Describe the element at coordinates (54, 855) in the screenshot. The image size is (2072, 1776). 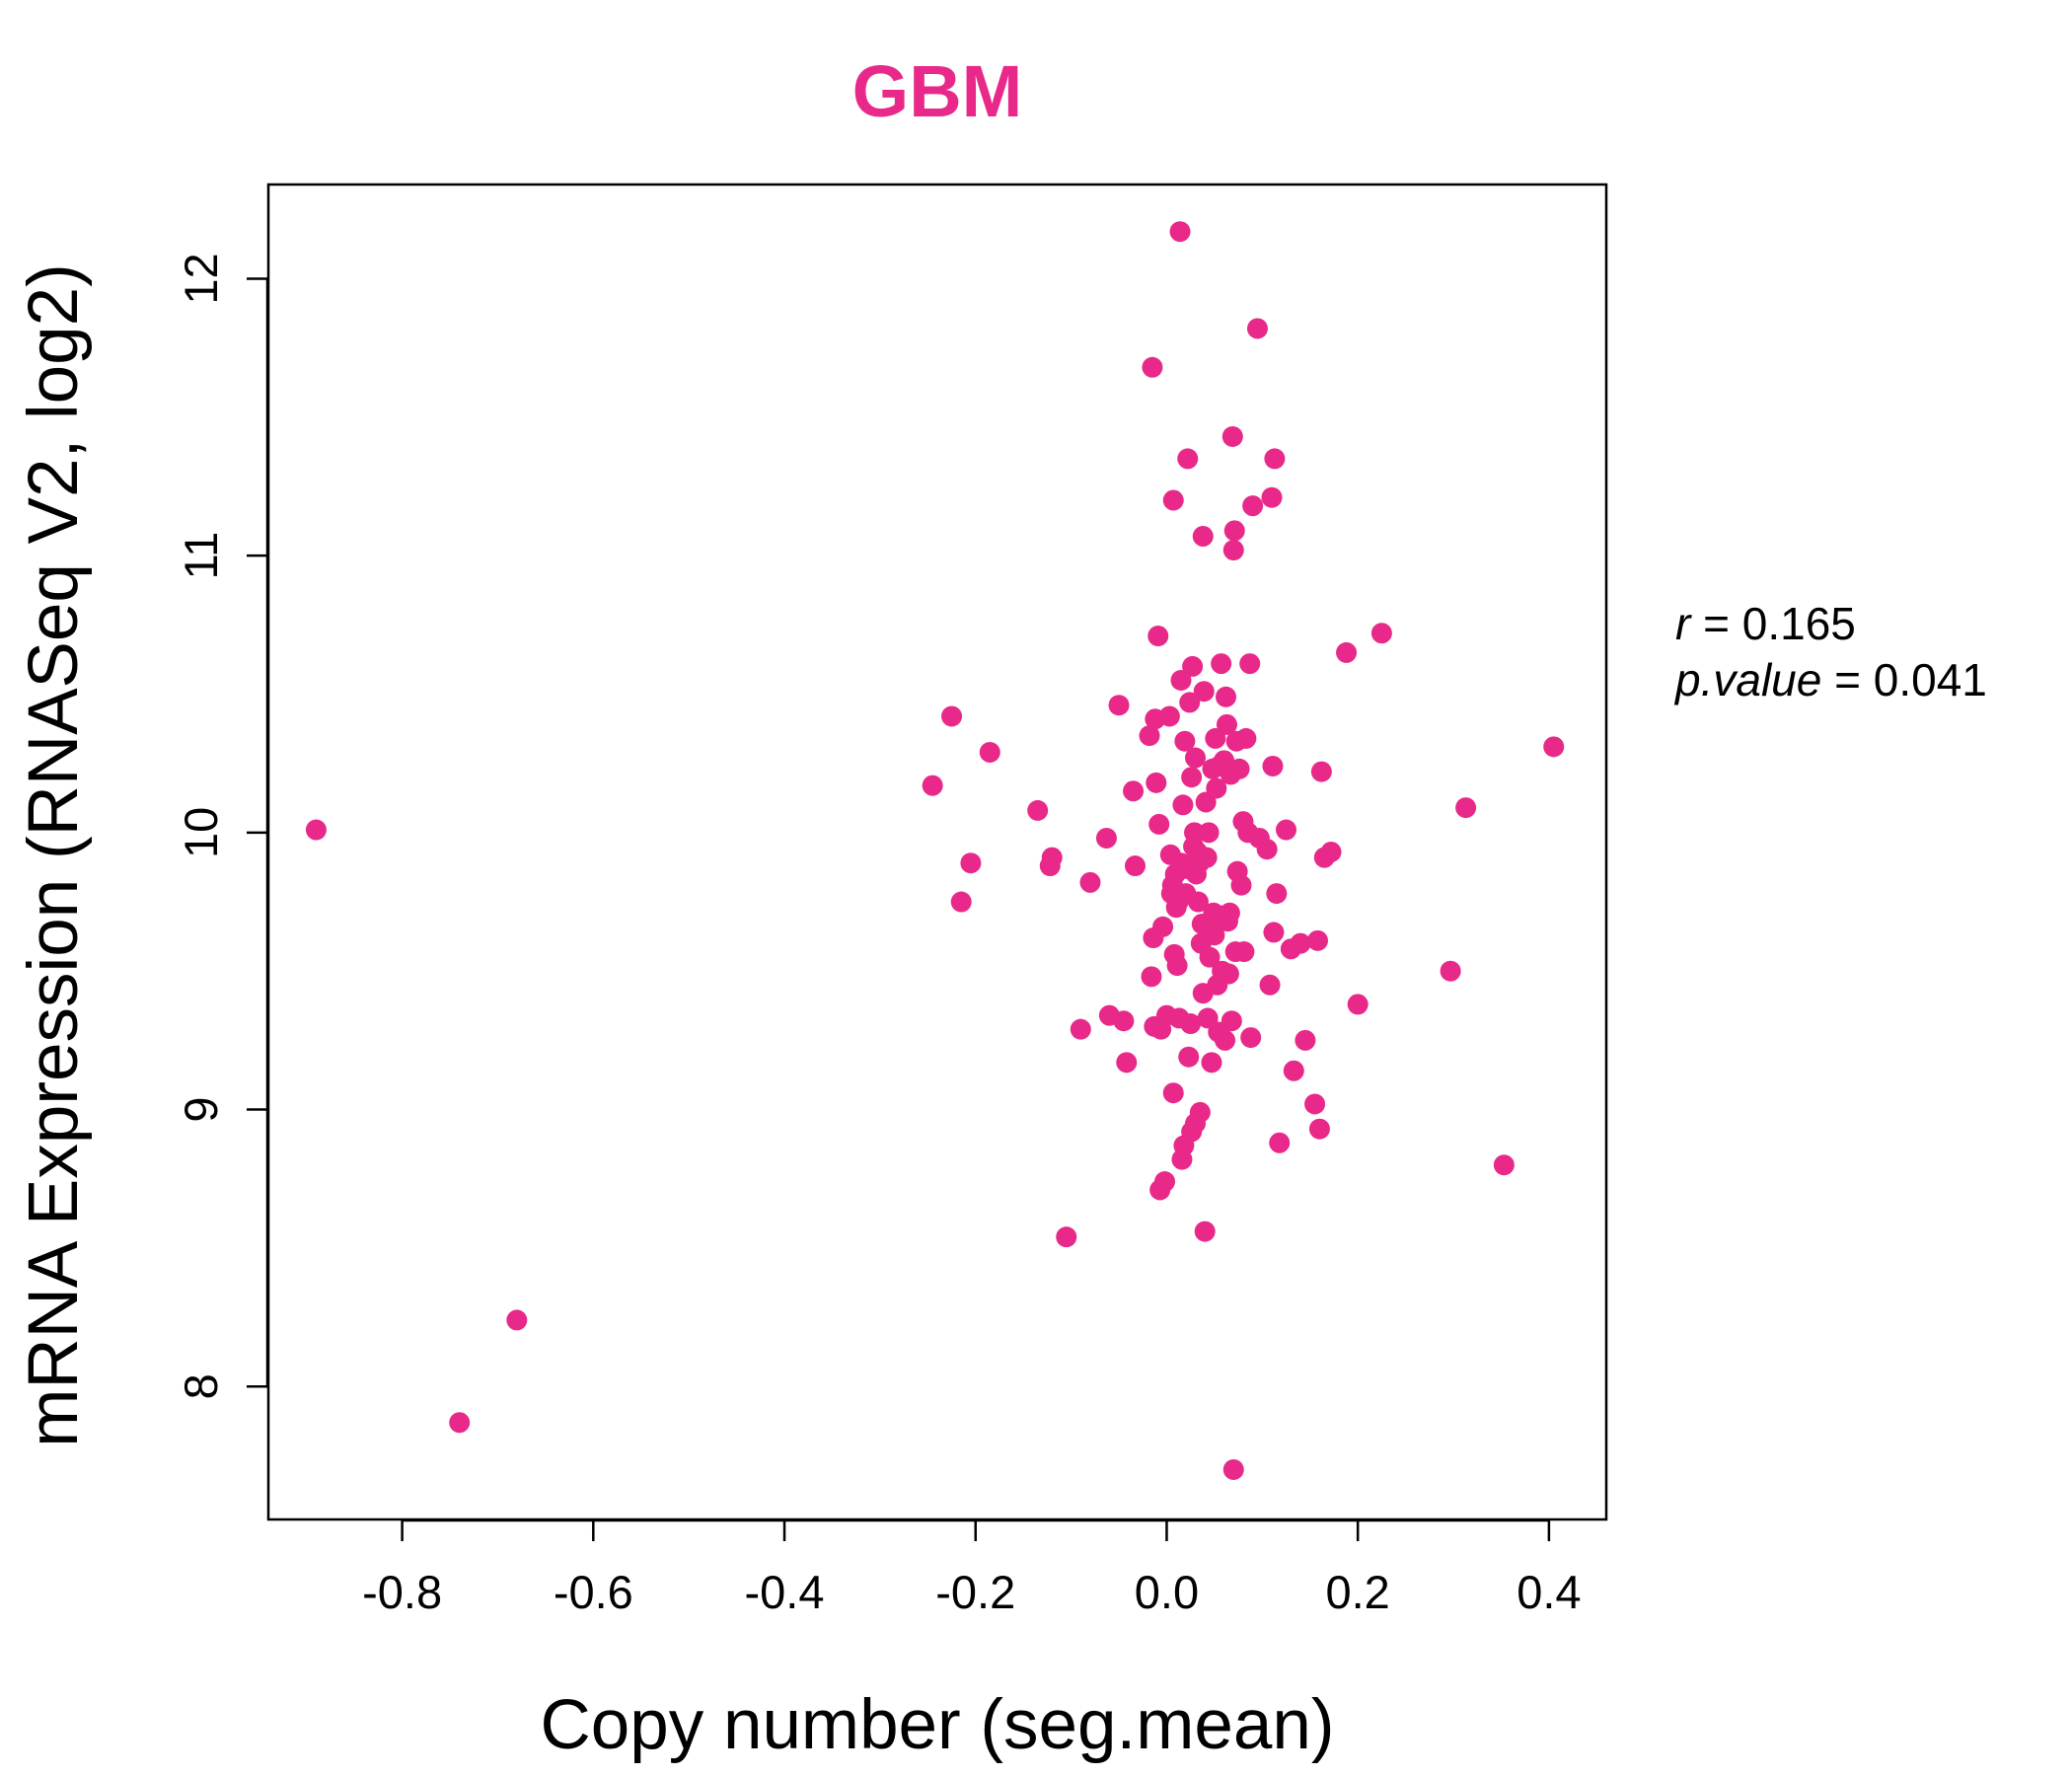
I see `y-axis-title: mRNA Expression (RNASeq V2, log2)` at that location.